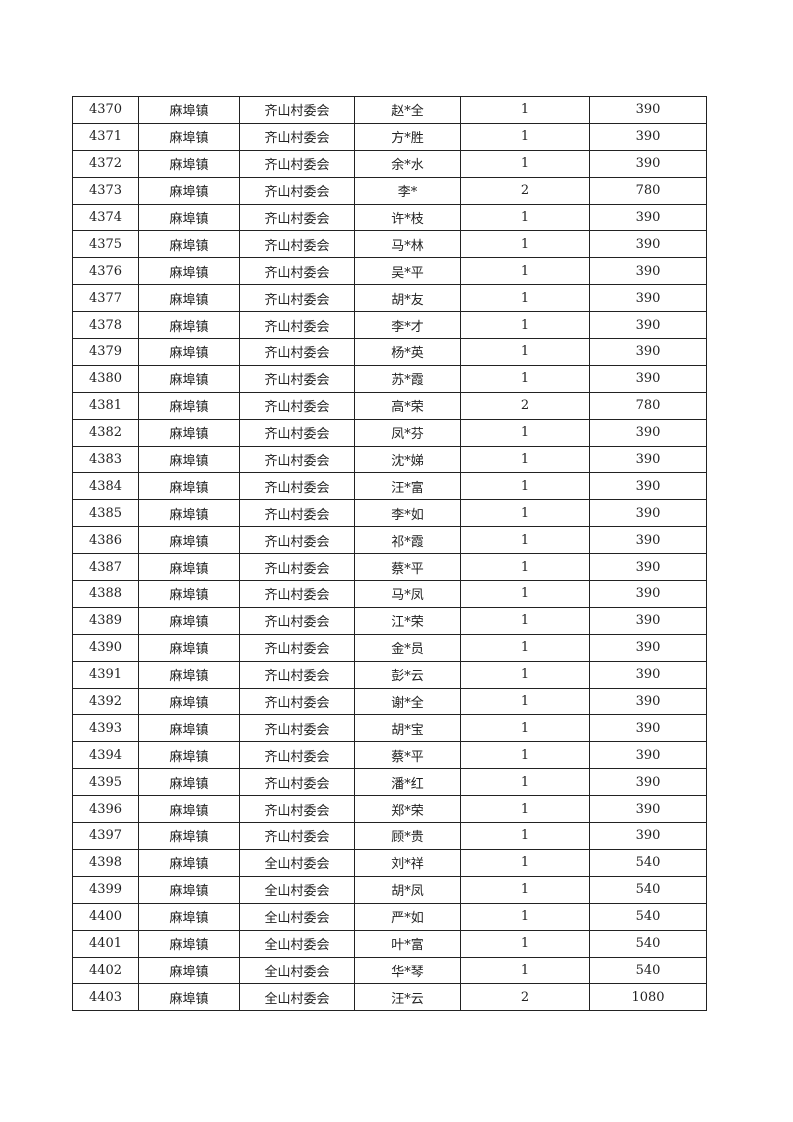 Image resolution: width=793 pixels, height=1122 pixels. What do you see at coordinates (105, 459) in the screenshot?
I see `row-number-cell: 4383` at bounding box center [105, 459].